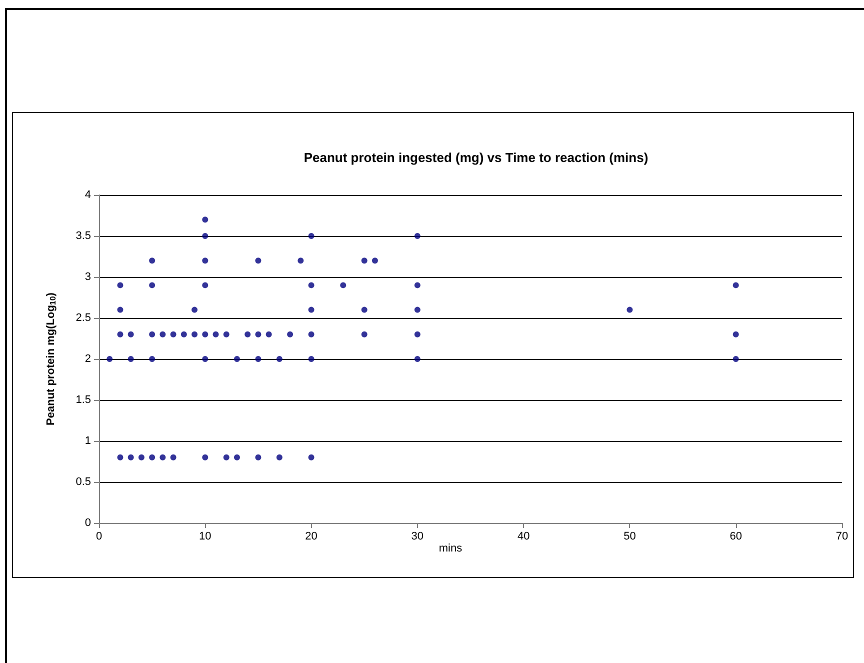  What do you see at coordinates (87, 441) in the screenshot?
I see `y-tick-label: 1` at bounding box center [87, 441].